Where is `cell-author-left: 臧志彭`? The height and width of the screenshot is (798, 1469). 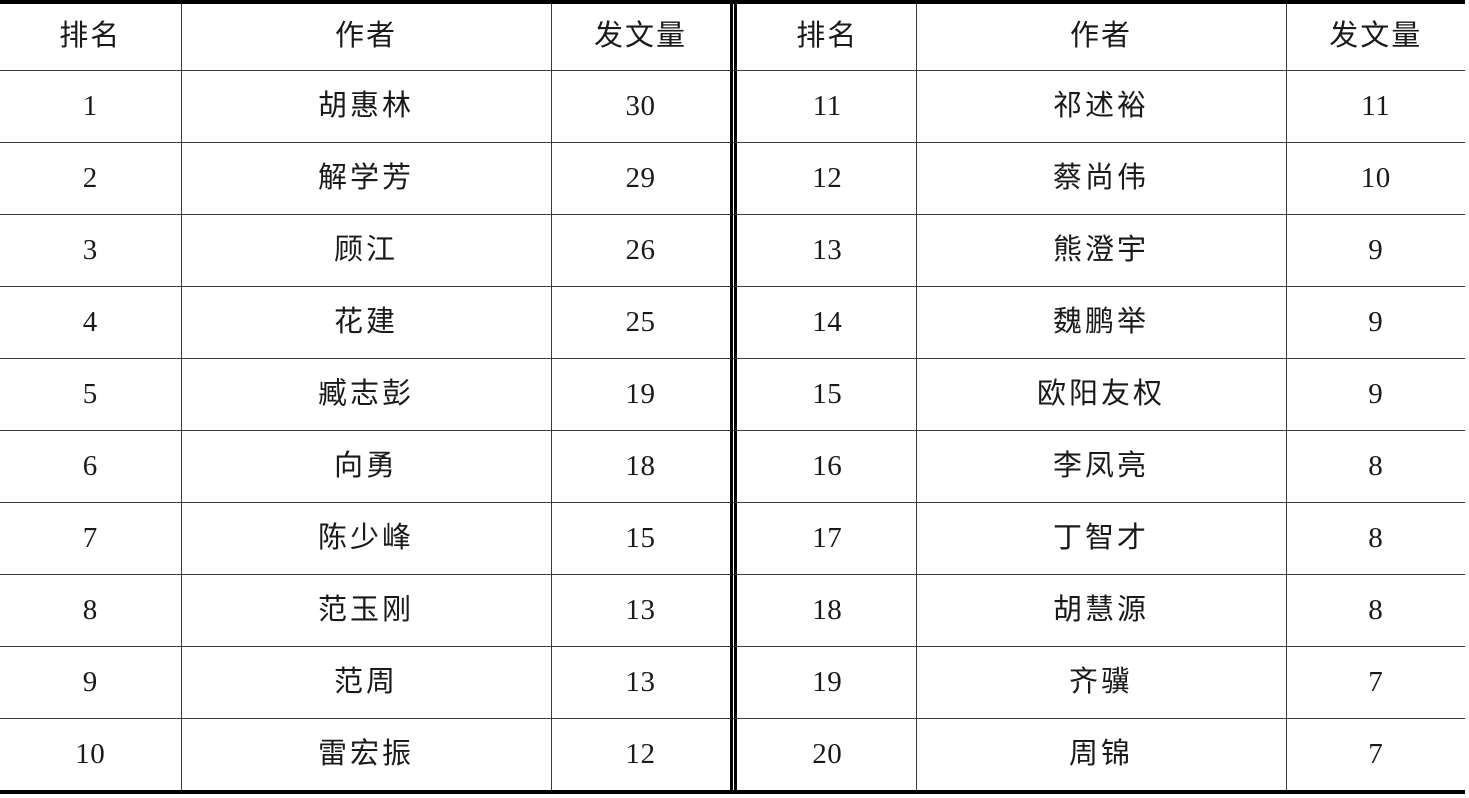 cell-author-left: 臧志彭 is located at coordinates (366, 394).